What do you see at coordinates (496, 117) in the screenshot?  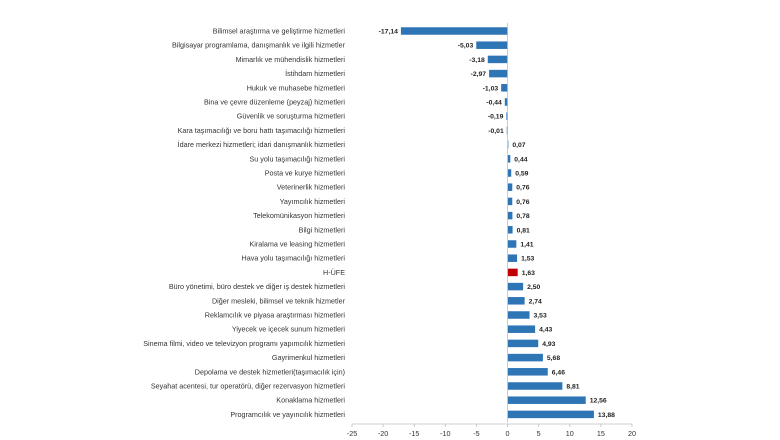 I see `value-label: -0,19` at bounding box center [496, 117].